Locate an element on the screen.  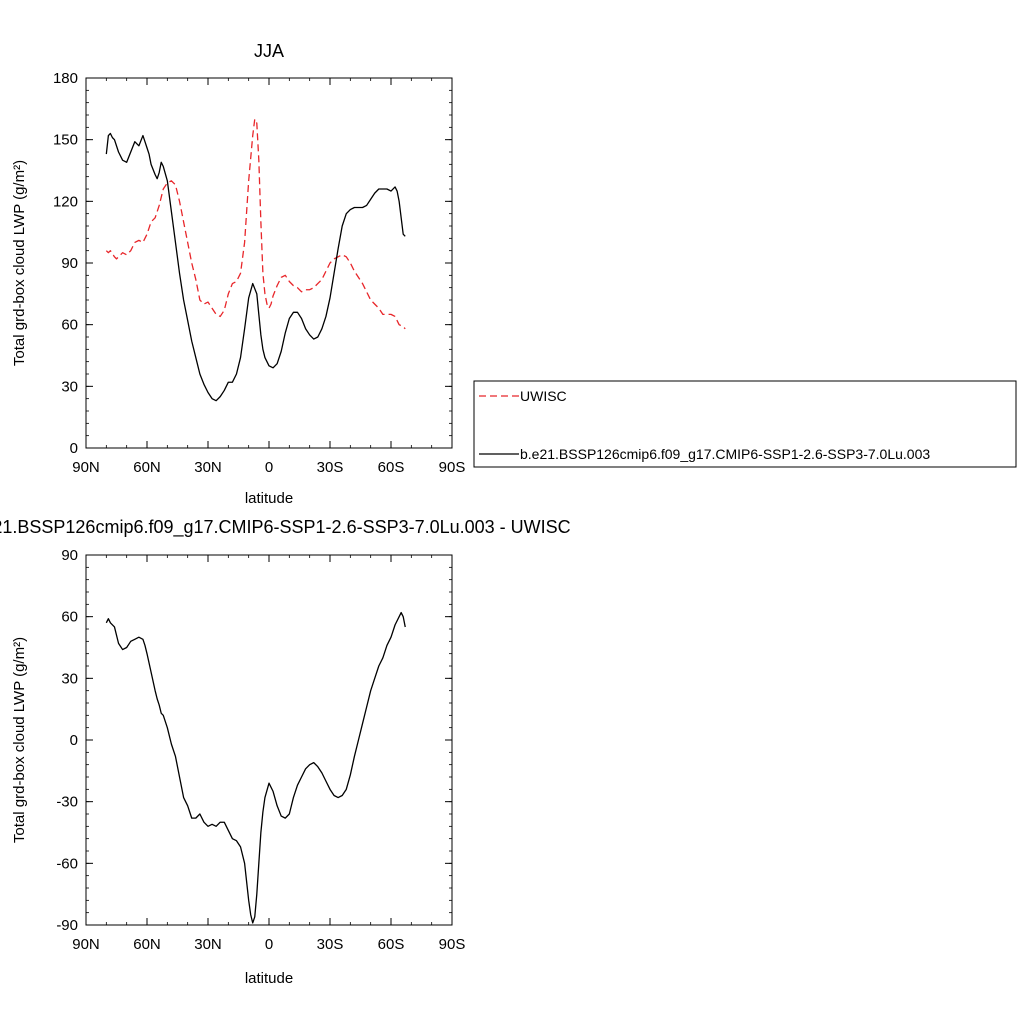
top-x-axis-label: latitude is located at coordinates (269, 498).